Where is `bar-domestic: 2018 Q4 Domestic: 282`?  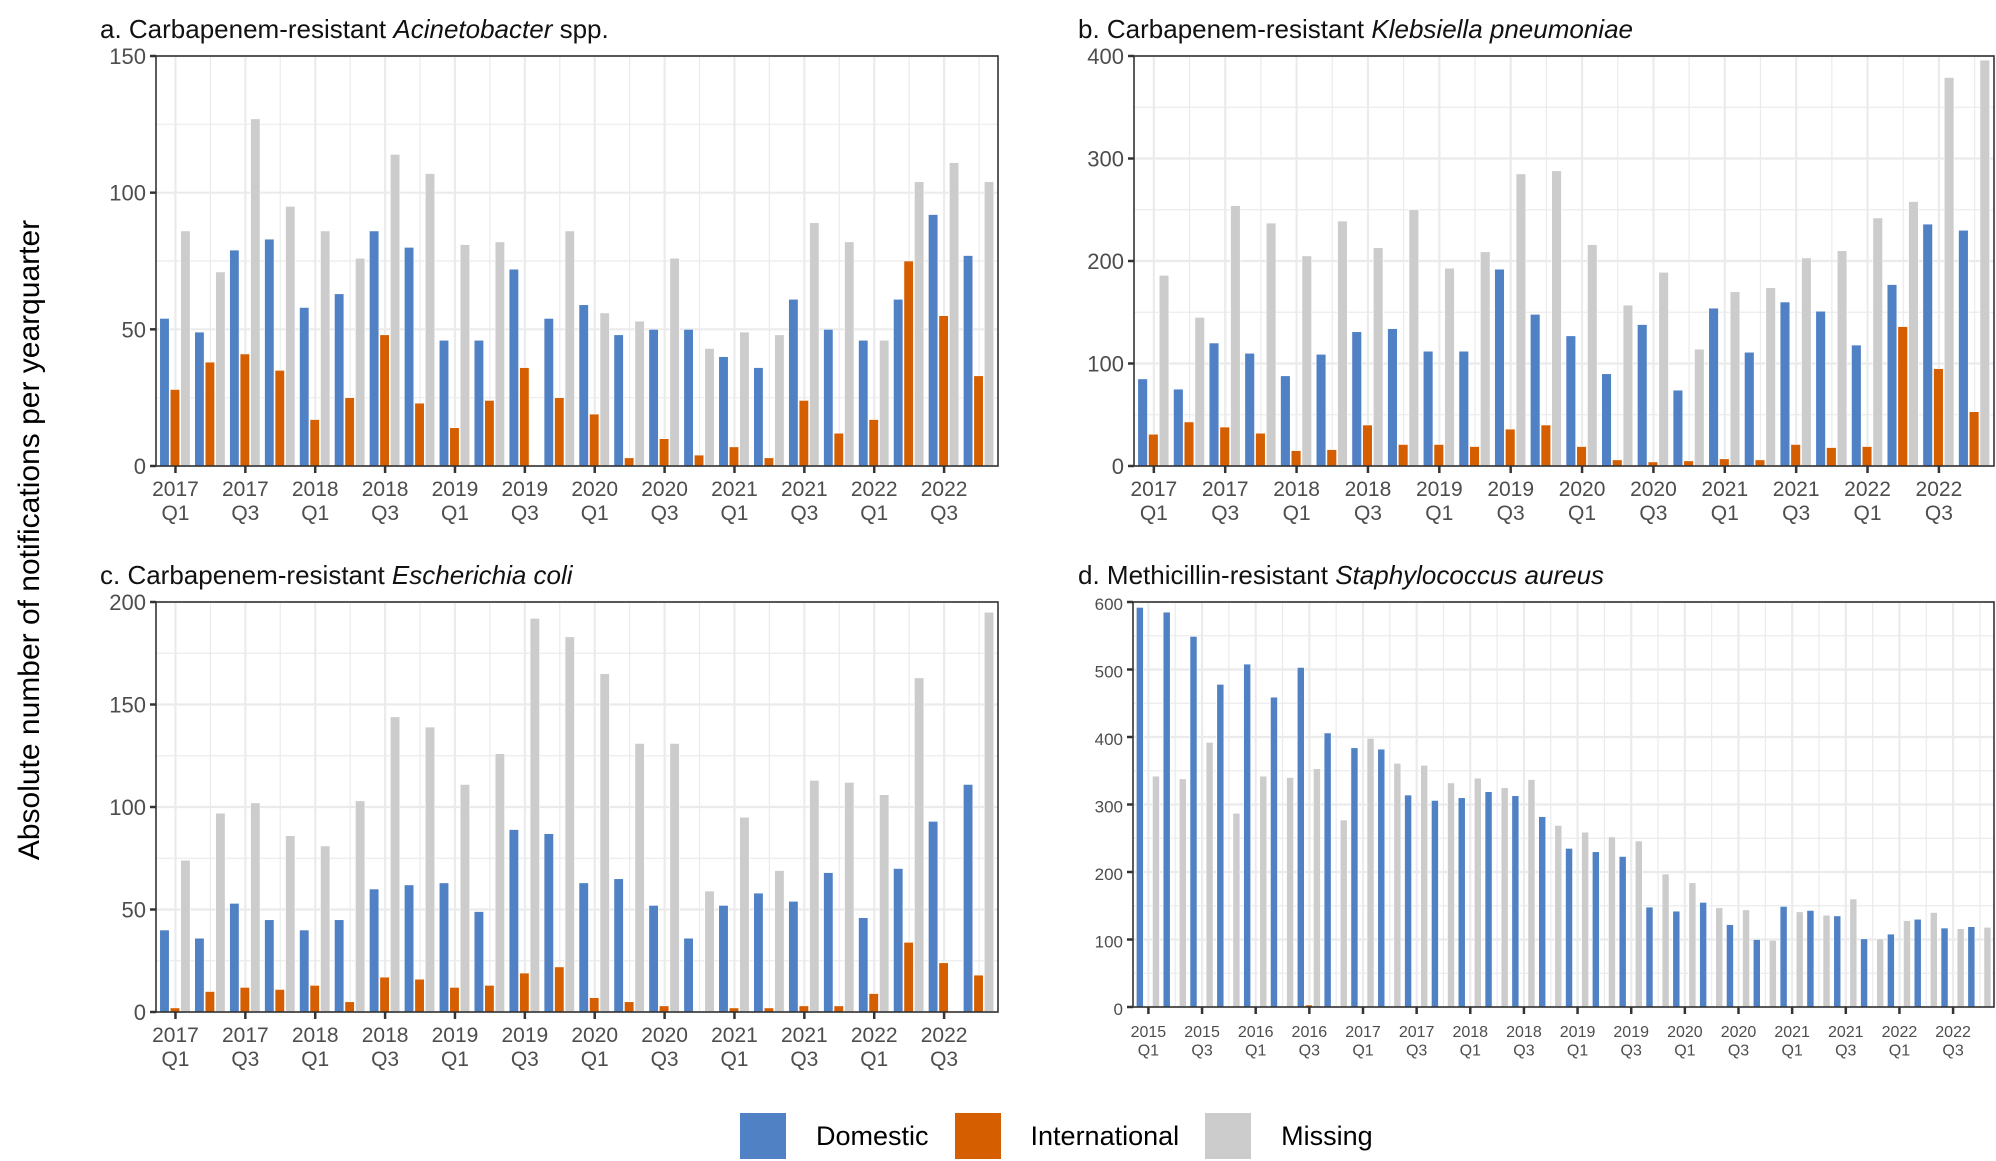 bar-domestic: 2018 Q4 Domestic: 282 is located at coordinates (1542, 912).